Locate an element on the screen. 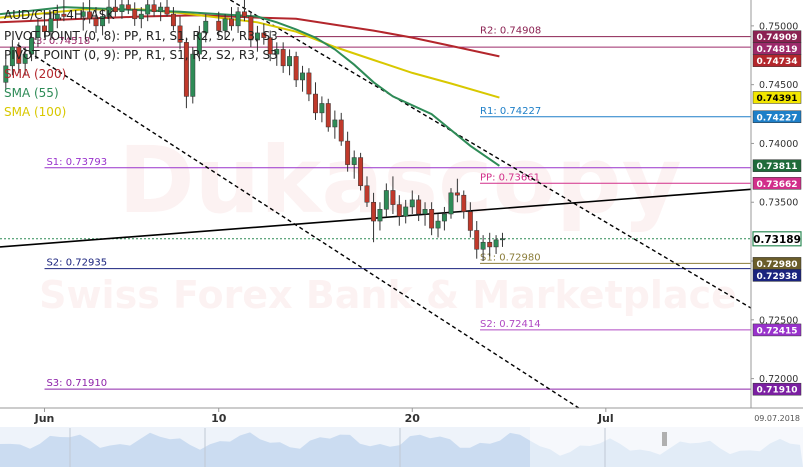  price-tag-text-6: 0.73662 is located at coordinates (777, 185).